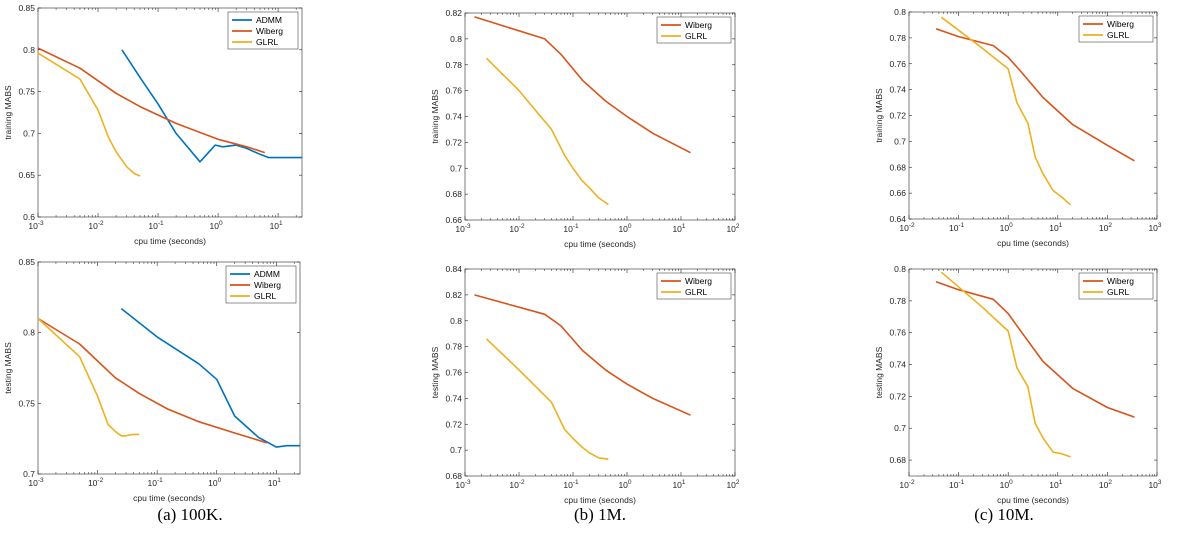 The width and height of the screenshot is (1177, 538). Describe the element at coordinates (190, 514) in the screenshot. I see `caption-a: (a) 100K.` at that location.